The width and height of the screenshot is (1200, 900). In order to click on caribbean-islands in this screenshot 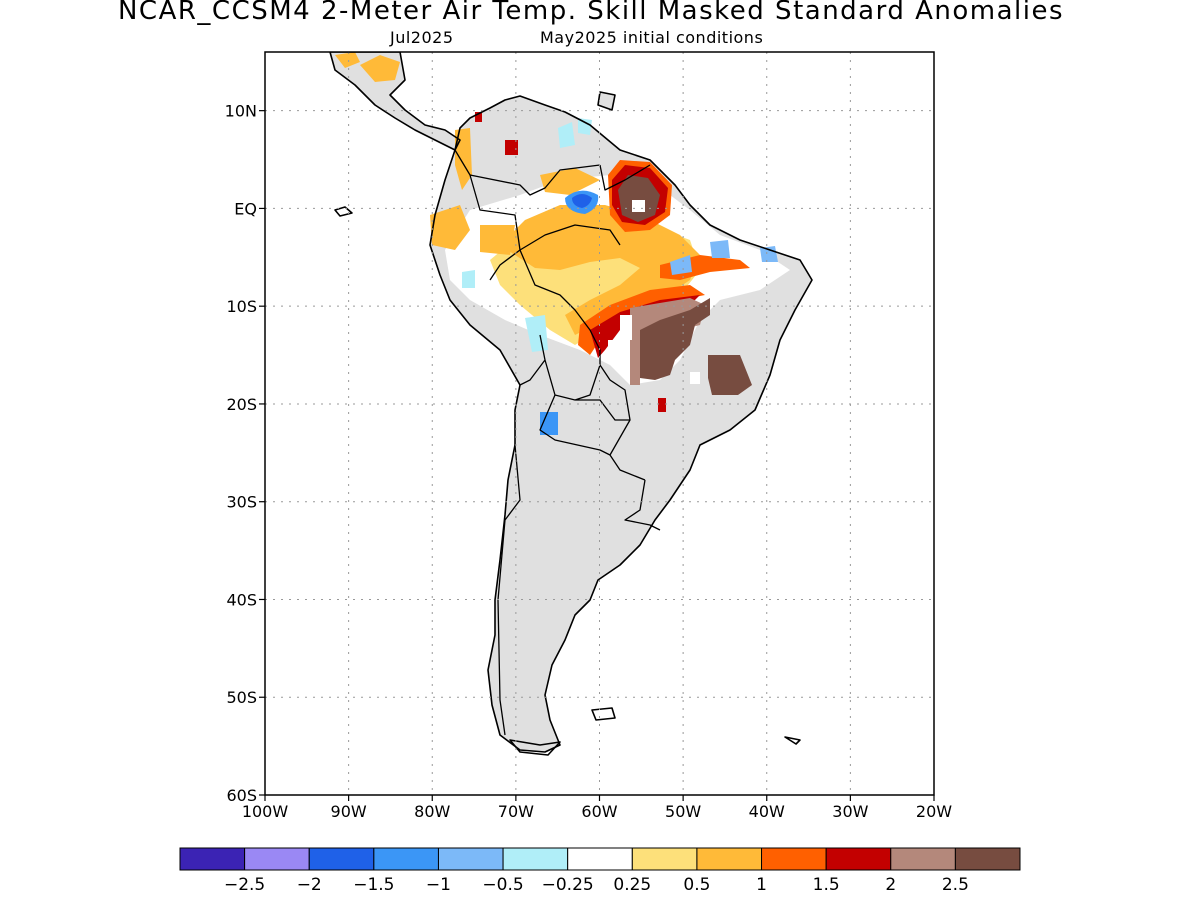, I will do `click(606, 101)`.